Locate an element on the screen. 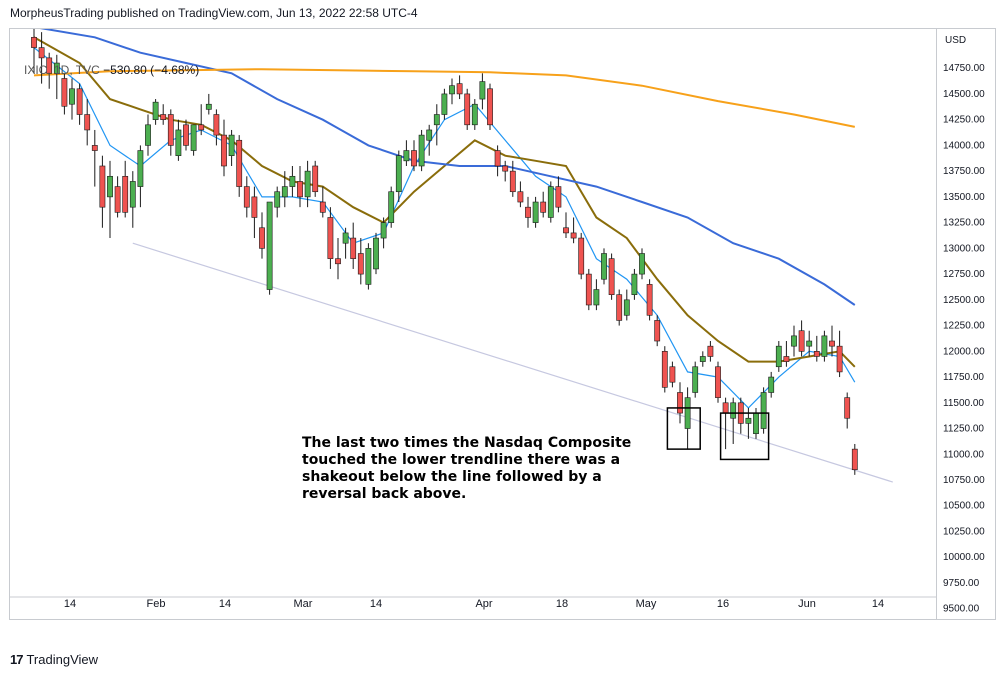 This screenshot has width=1005, height=678. price-axis-label: 9500.00 is located at coordinates (961, 609).